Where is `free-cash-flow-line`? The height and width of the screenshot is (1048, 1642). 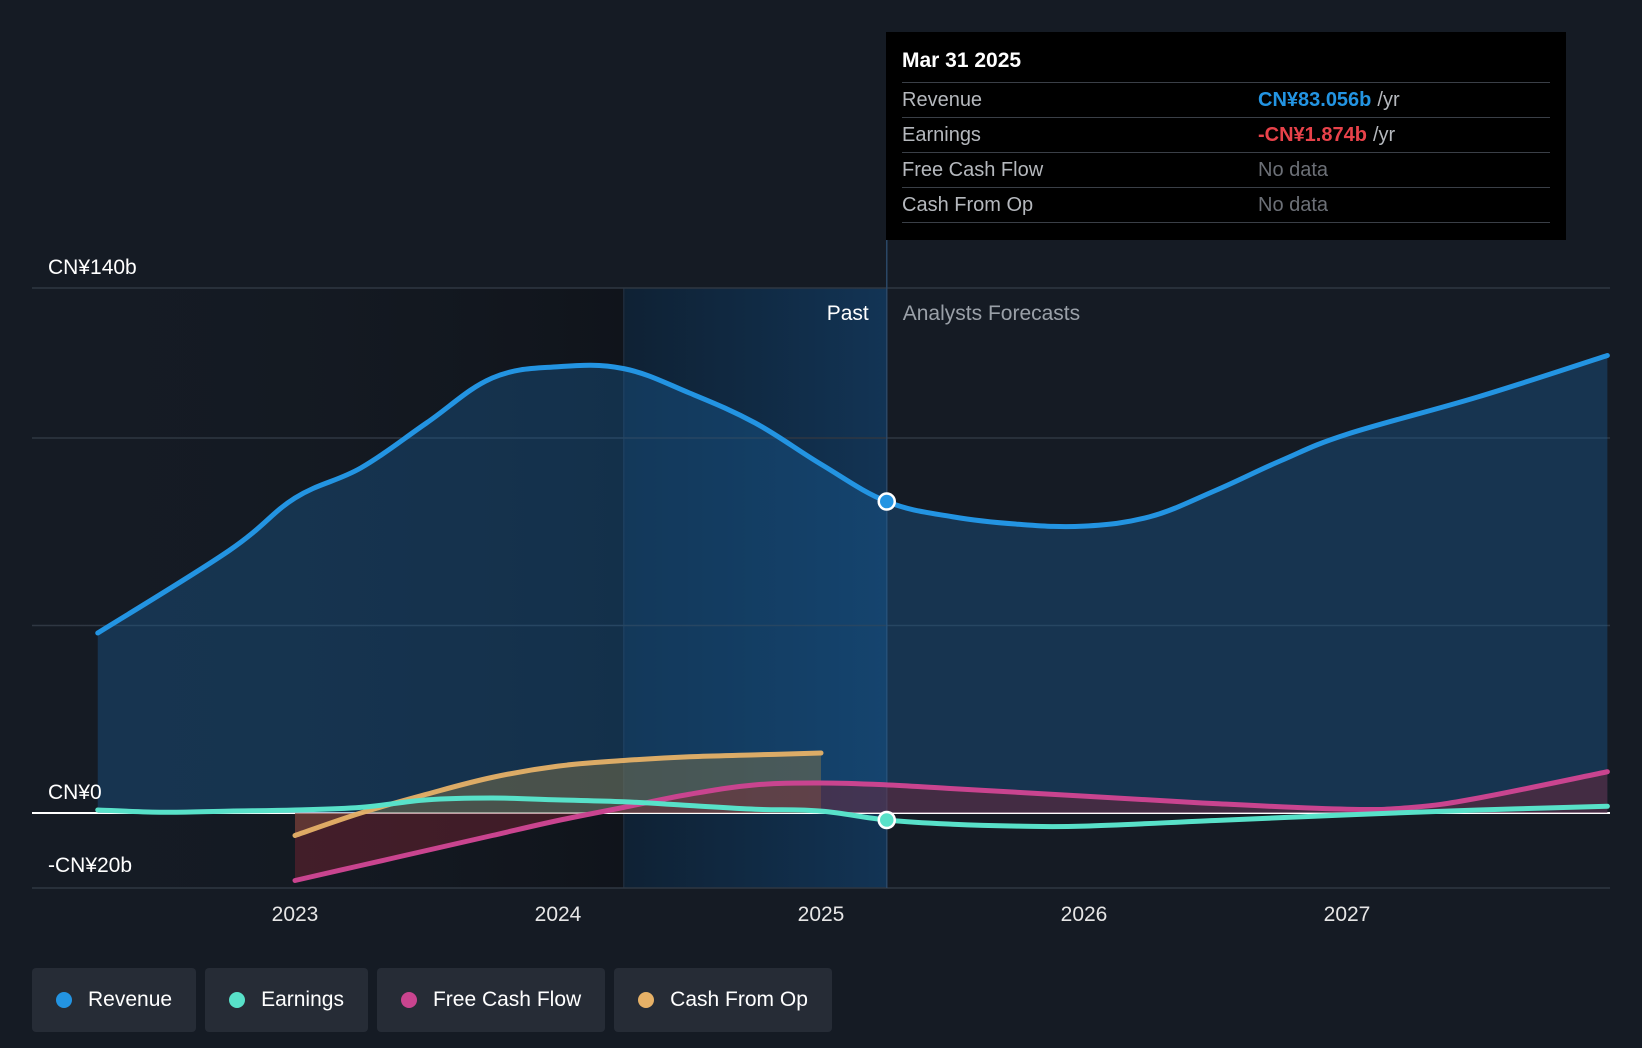 free-cash-flow-line is located at coordinates (951, 826).